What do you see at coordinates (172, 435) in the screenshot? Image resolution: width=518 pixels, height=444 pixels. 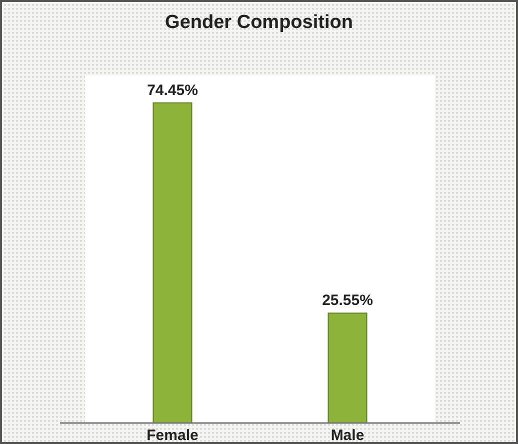 I see `x-tick-label: Female` at bounding box center [172, 435].